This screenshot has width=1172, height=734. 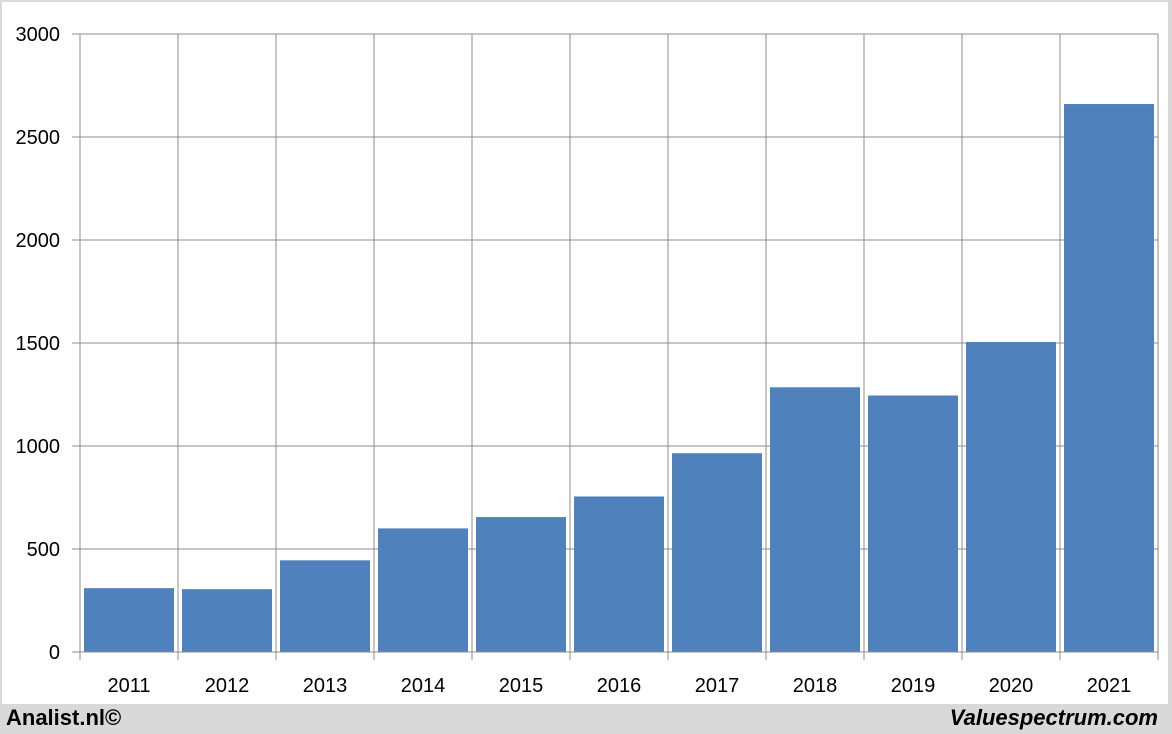 What do you see at coordinates (38, 138) in the screenshot?
I see `y-tick-label: 2500` at bounding box center [38, 138].